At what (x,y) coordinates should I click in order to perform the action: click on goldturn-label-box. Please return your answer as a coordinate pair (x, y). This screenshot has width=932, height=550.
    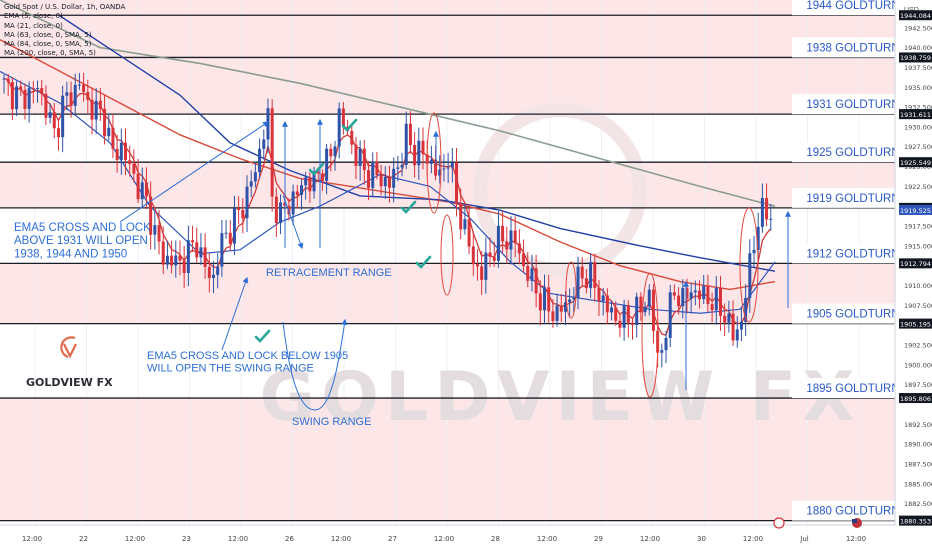
    Looking at the image, I should click on (843, 388).